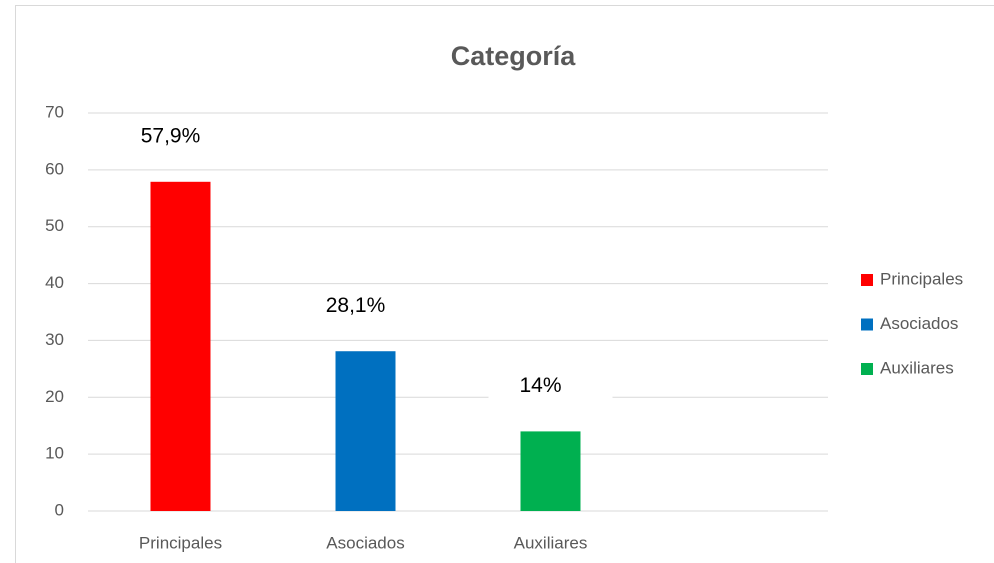 The image size is (994, 563). What do you see at coordinates (356, 305) in the screenshot?
I see `data-label: 28,1%` at bounding box center [356, 305].